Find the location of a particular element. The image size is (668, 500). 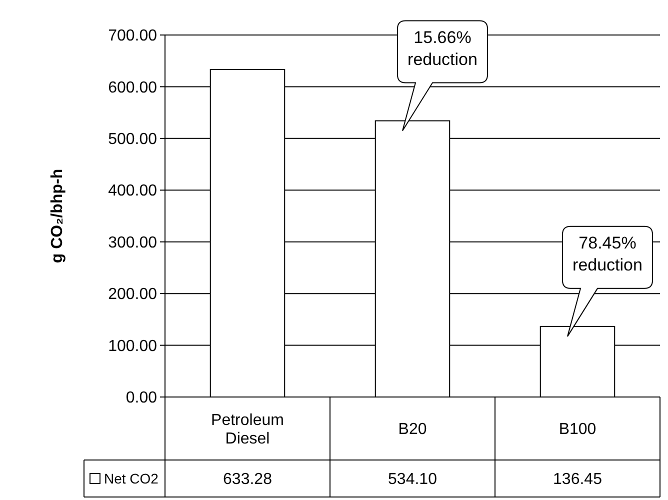

y-tick-label: 300.00 is located at coordinates (133, 243).